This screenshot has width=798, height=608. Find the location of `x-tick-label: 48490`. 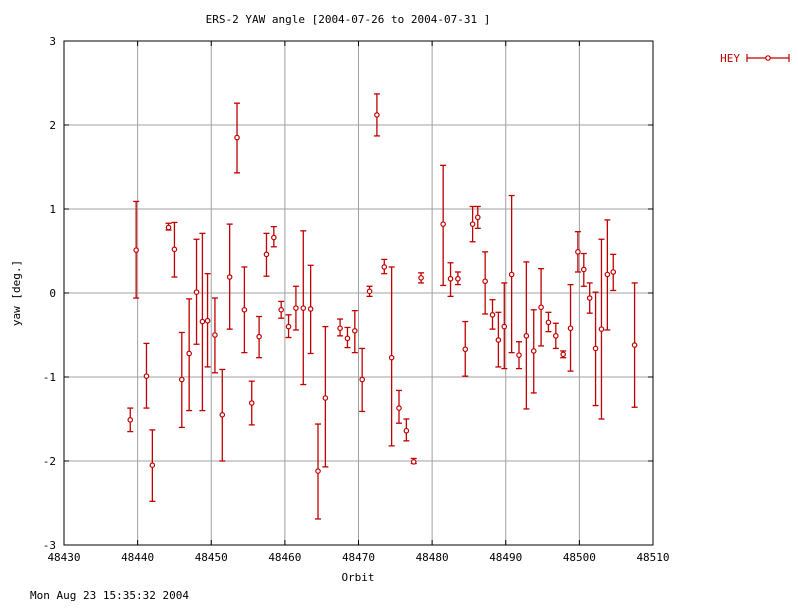

x-tick-label: 48490 is located at coordinates (505, 557).